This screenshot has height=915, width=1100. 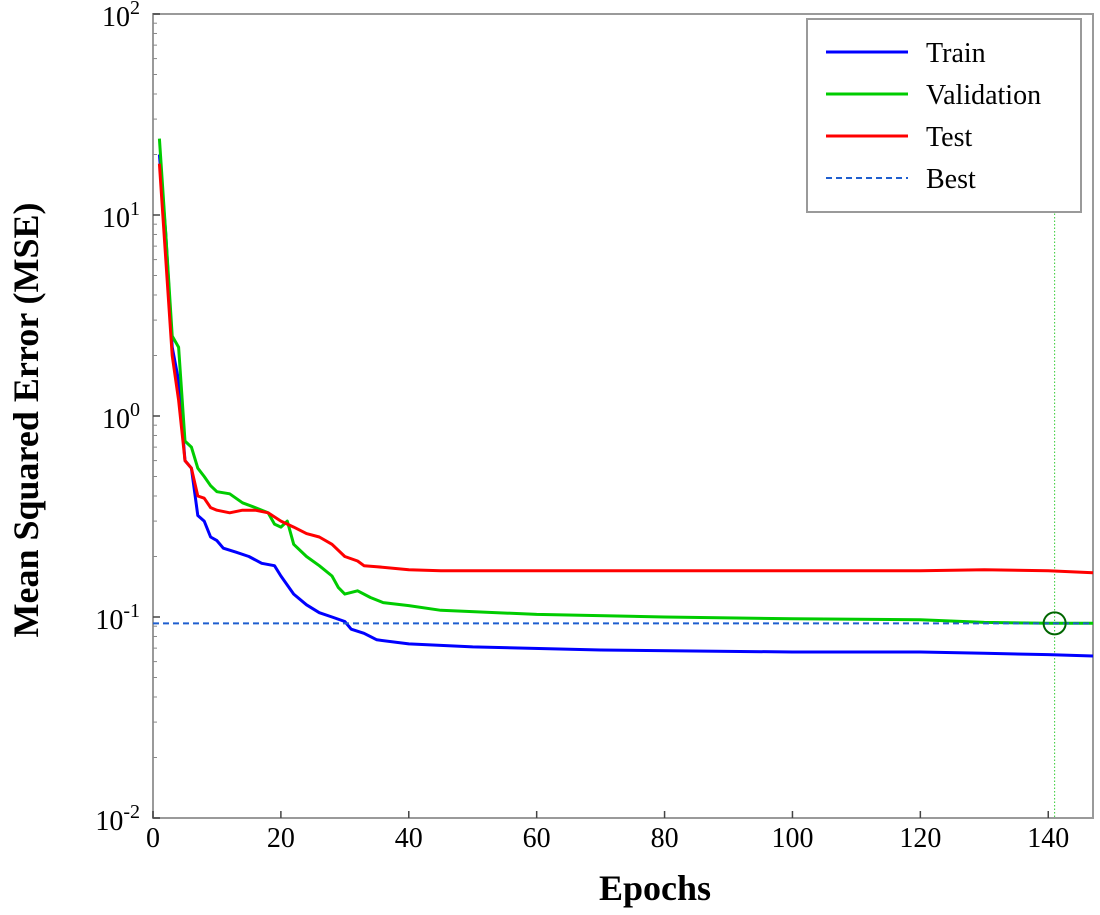 What do you see at coordinates (117, 618) in the screenshot?
I see `y-tick-label: 10⁻¹` at bounding box center [117, 618].